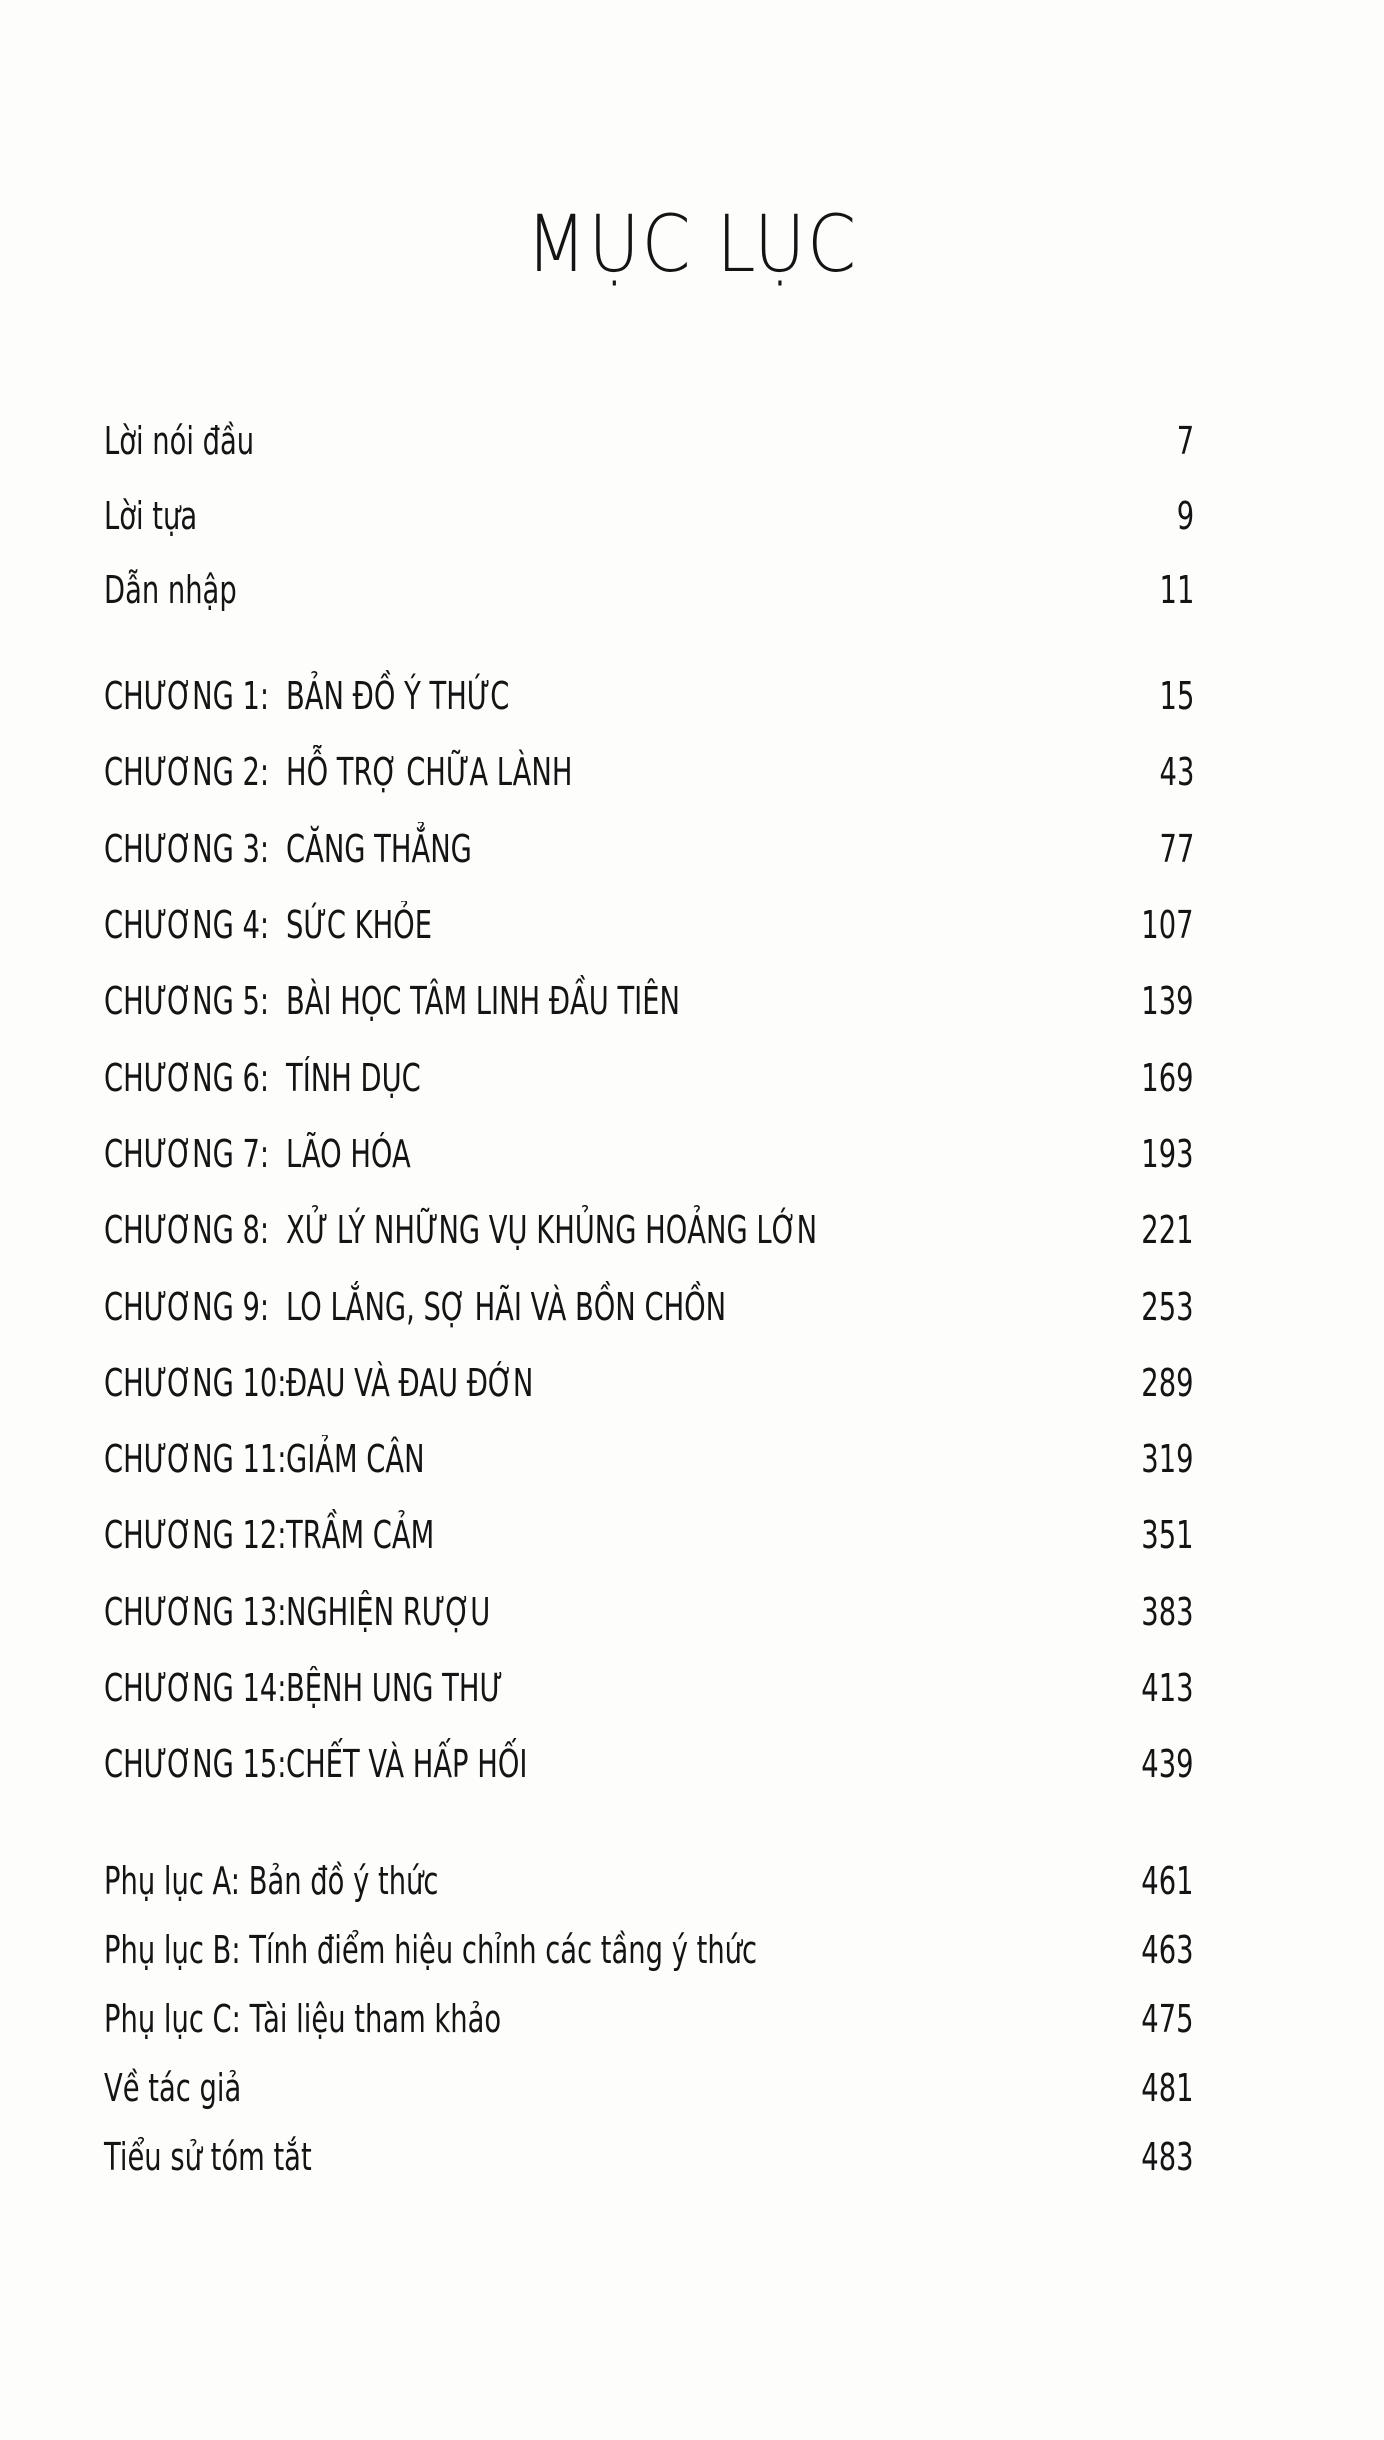  What do you see at coordinates (187, 925) in the screenshot?
I see `chapter-label: CHƯƠNG 4:` at bounding box center [187, 925].